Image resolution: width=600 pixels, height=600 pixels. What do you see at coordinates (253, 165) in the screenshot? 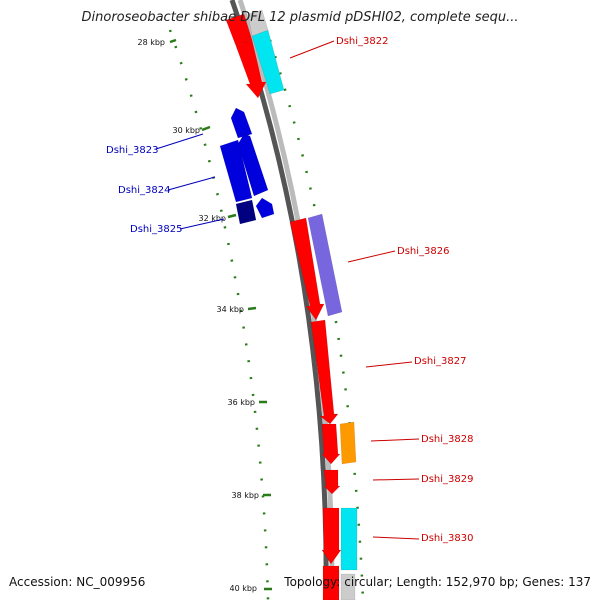
I see `gene-dshi-3824-right` at bounding box center [253, 165].